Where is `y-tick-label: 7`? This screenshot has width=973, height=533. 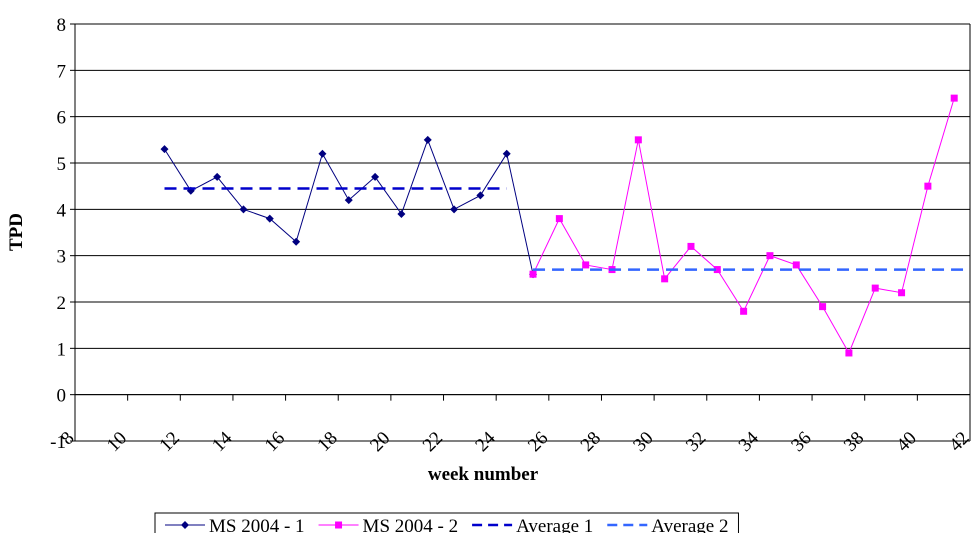
y-tick-label: 7 is located at coordinates (62, 71).